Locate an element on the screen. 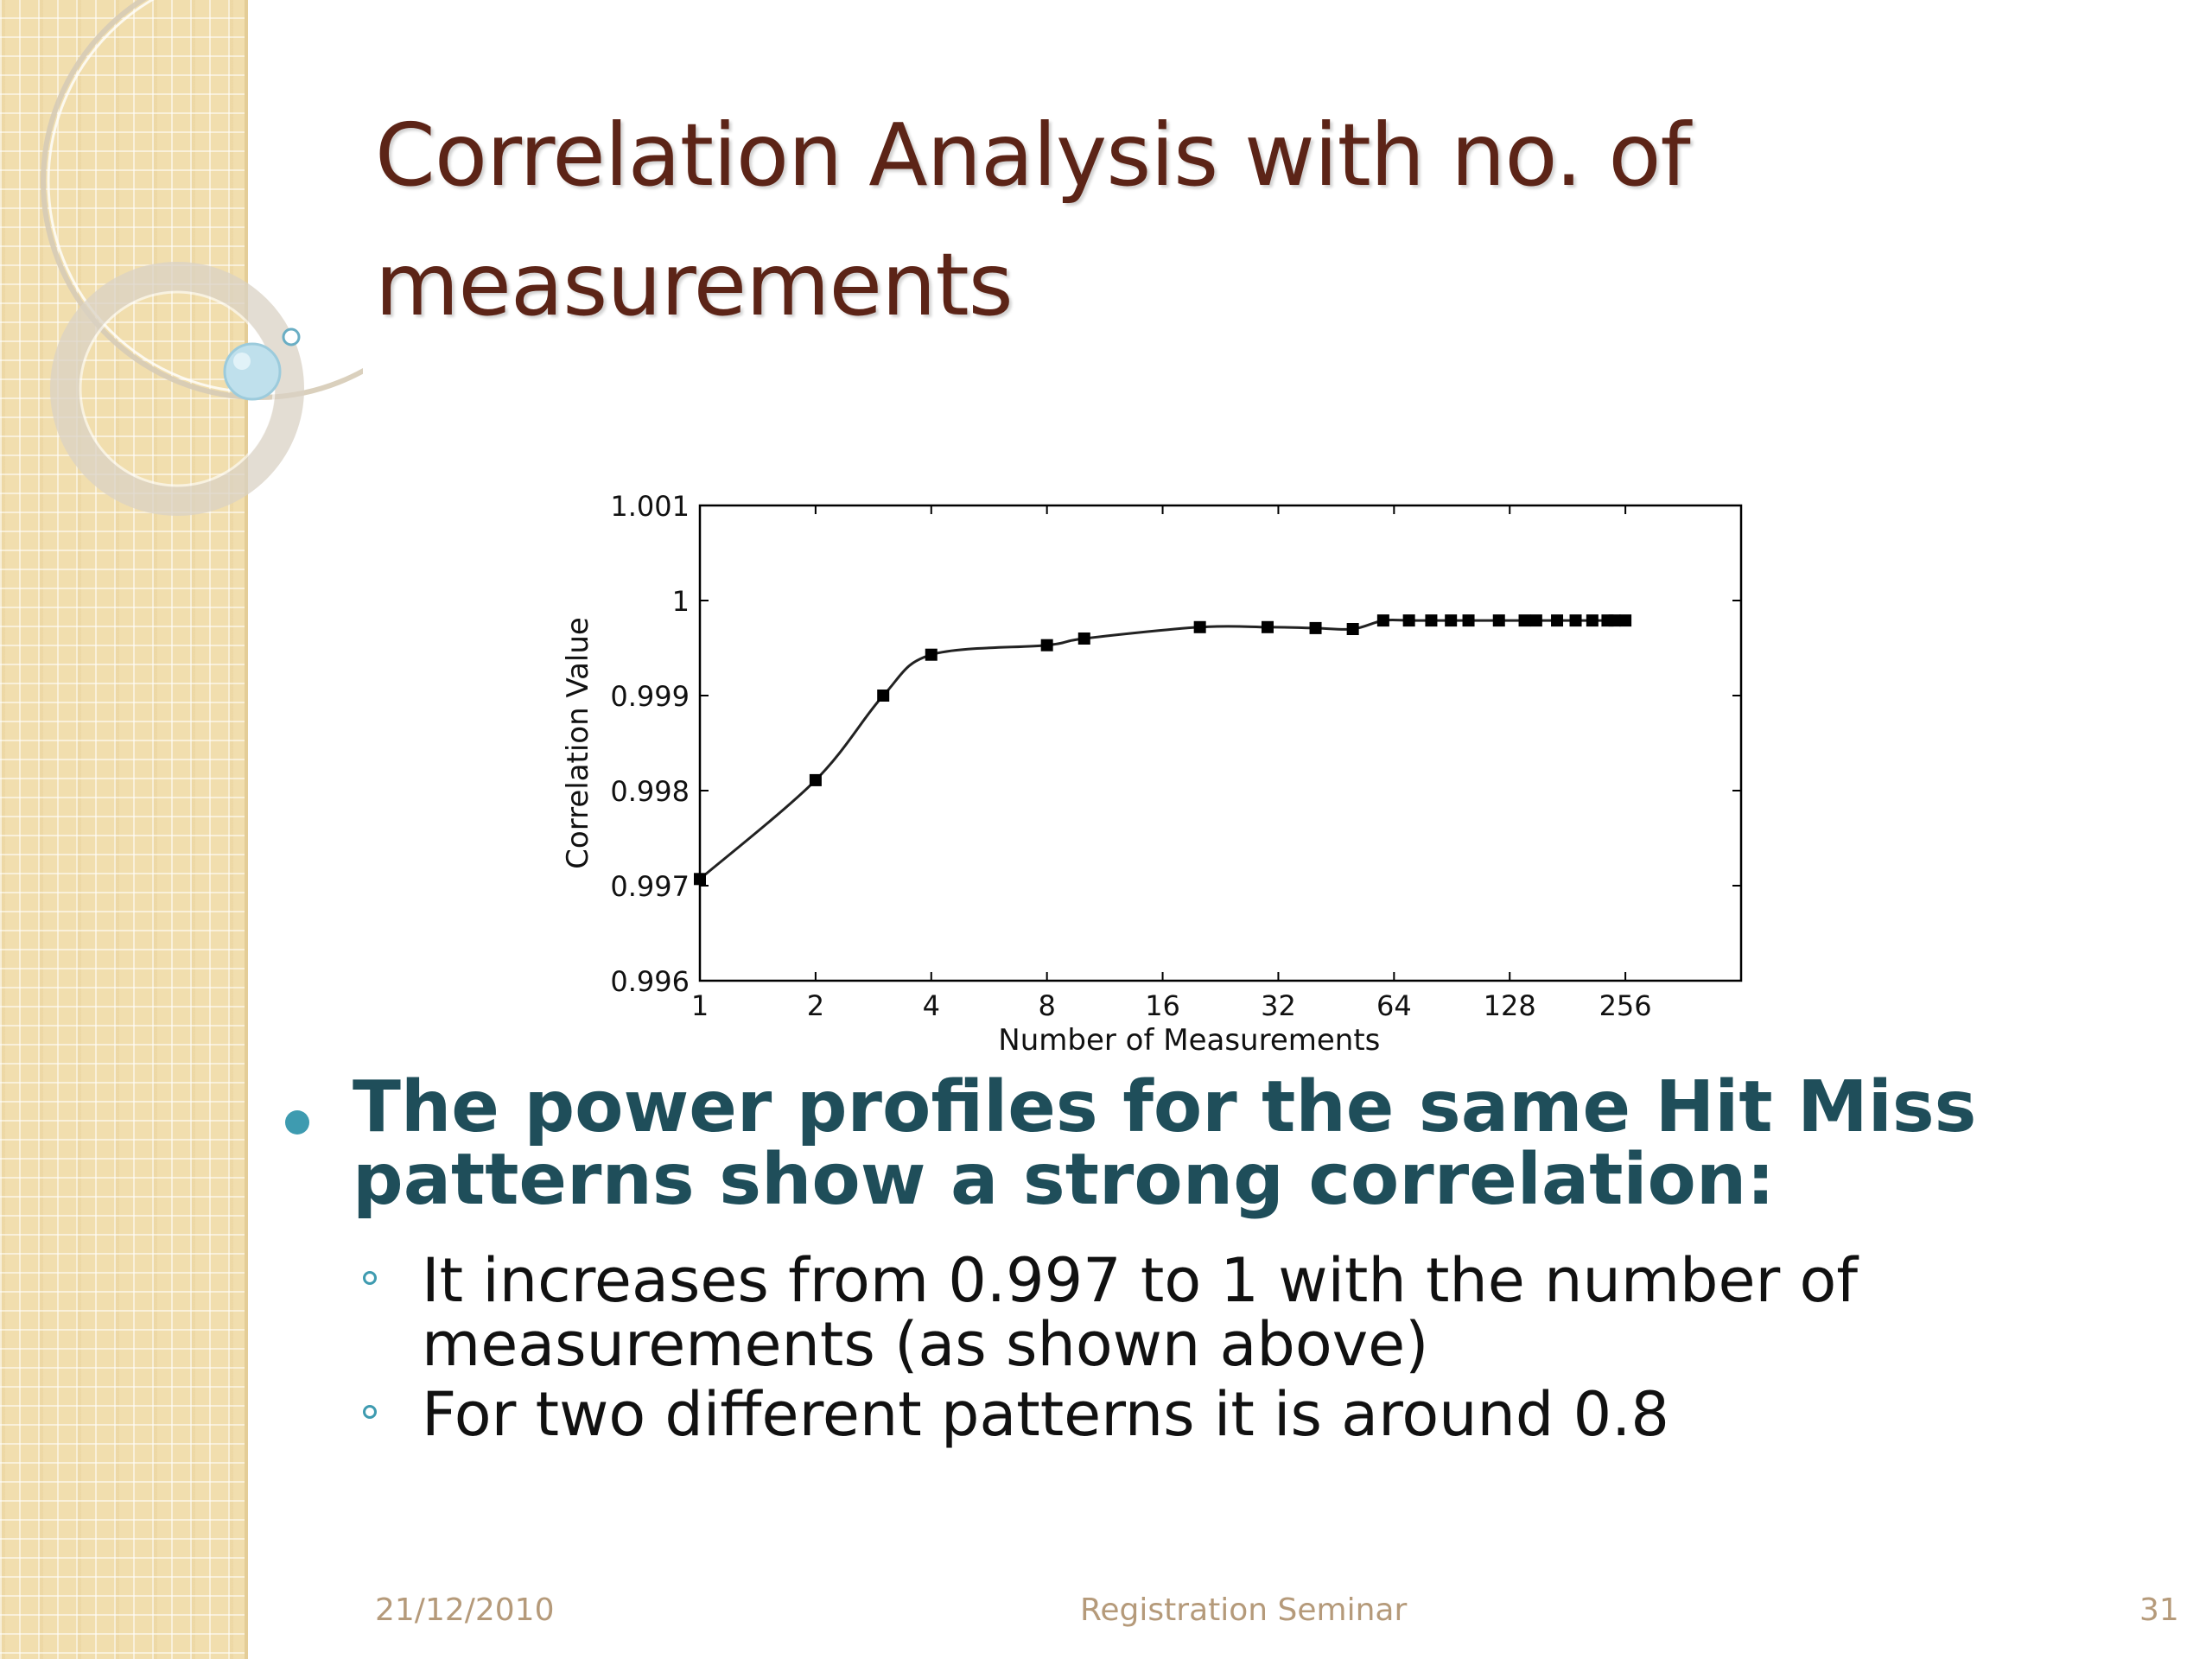 Image resolution: width=2212 pixels, height=1659 pixels. footer-date: 21/12/2010 is located at coordinates (465, 1610).